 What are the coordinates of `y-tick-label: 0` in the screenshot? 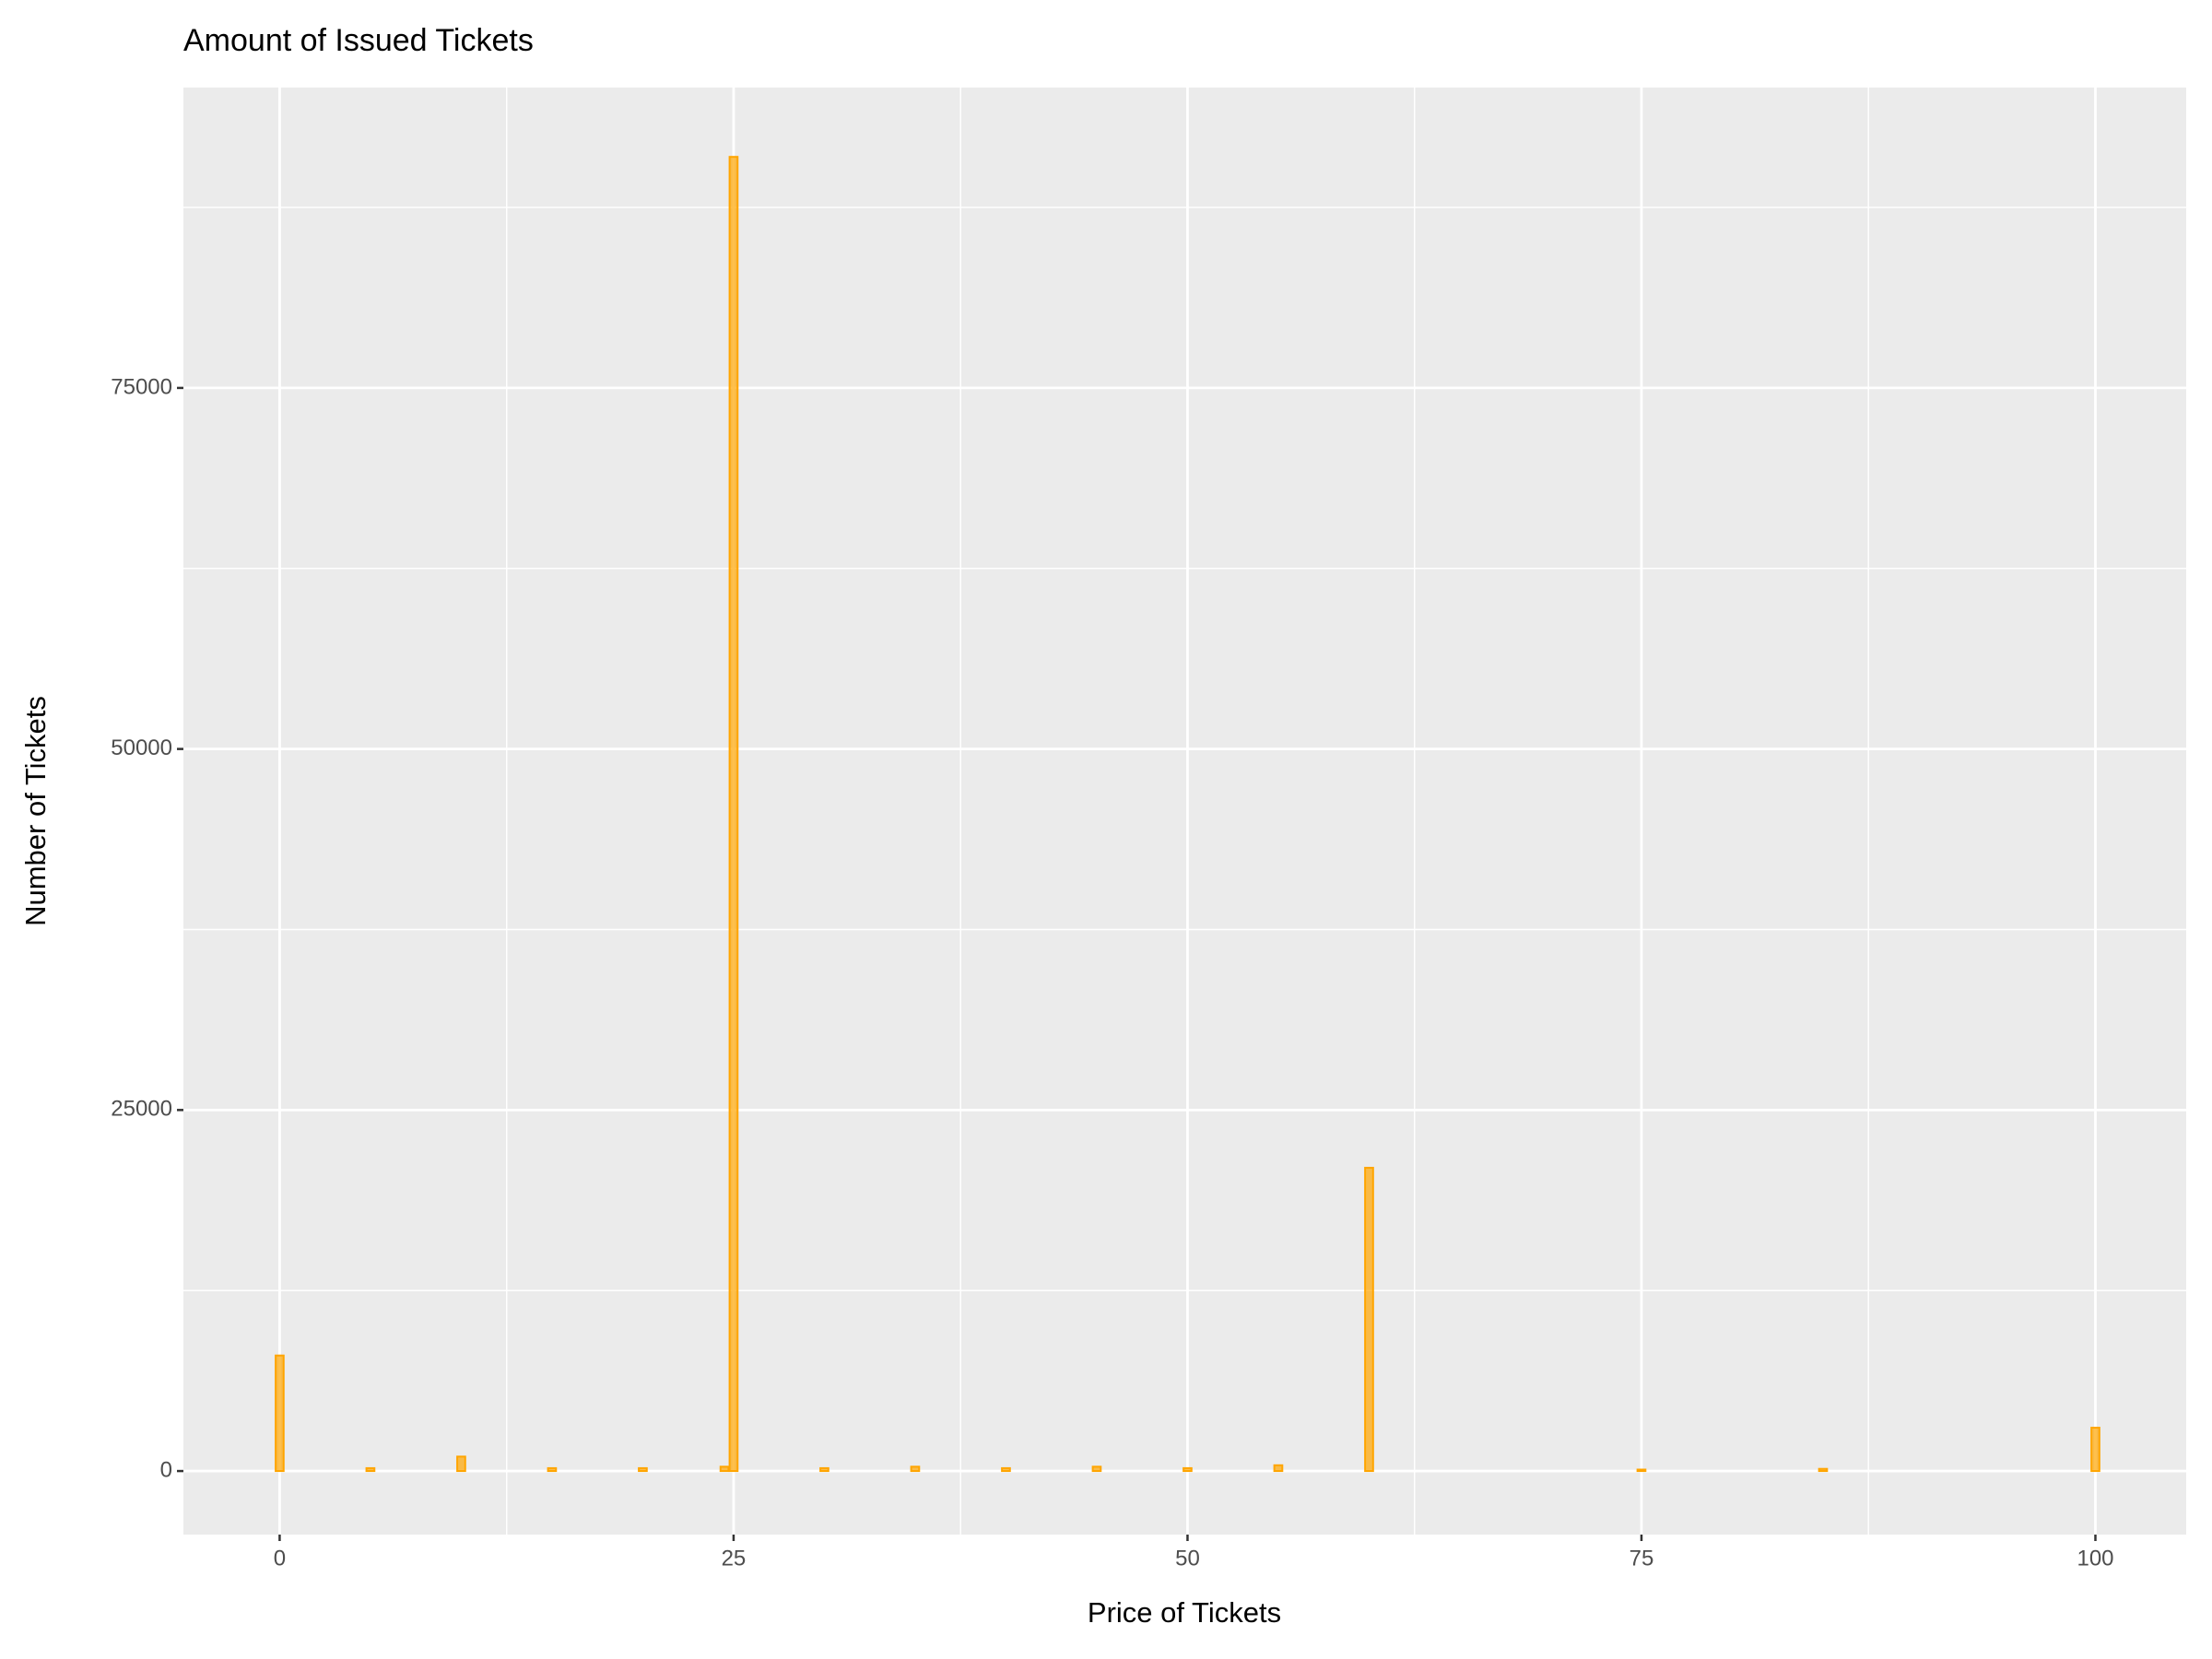 It's located at (166, 1469).